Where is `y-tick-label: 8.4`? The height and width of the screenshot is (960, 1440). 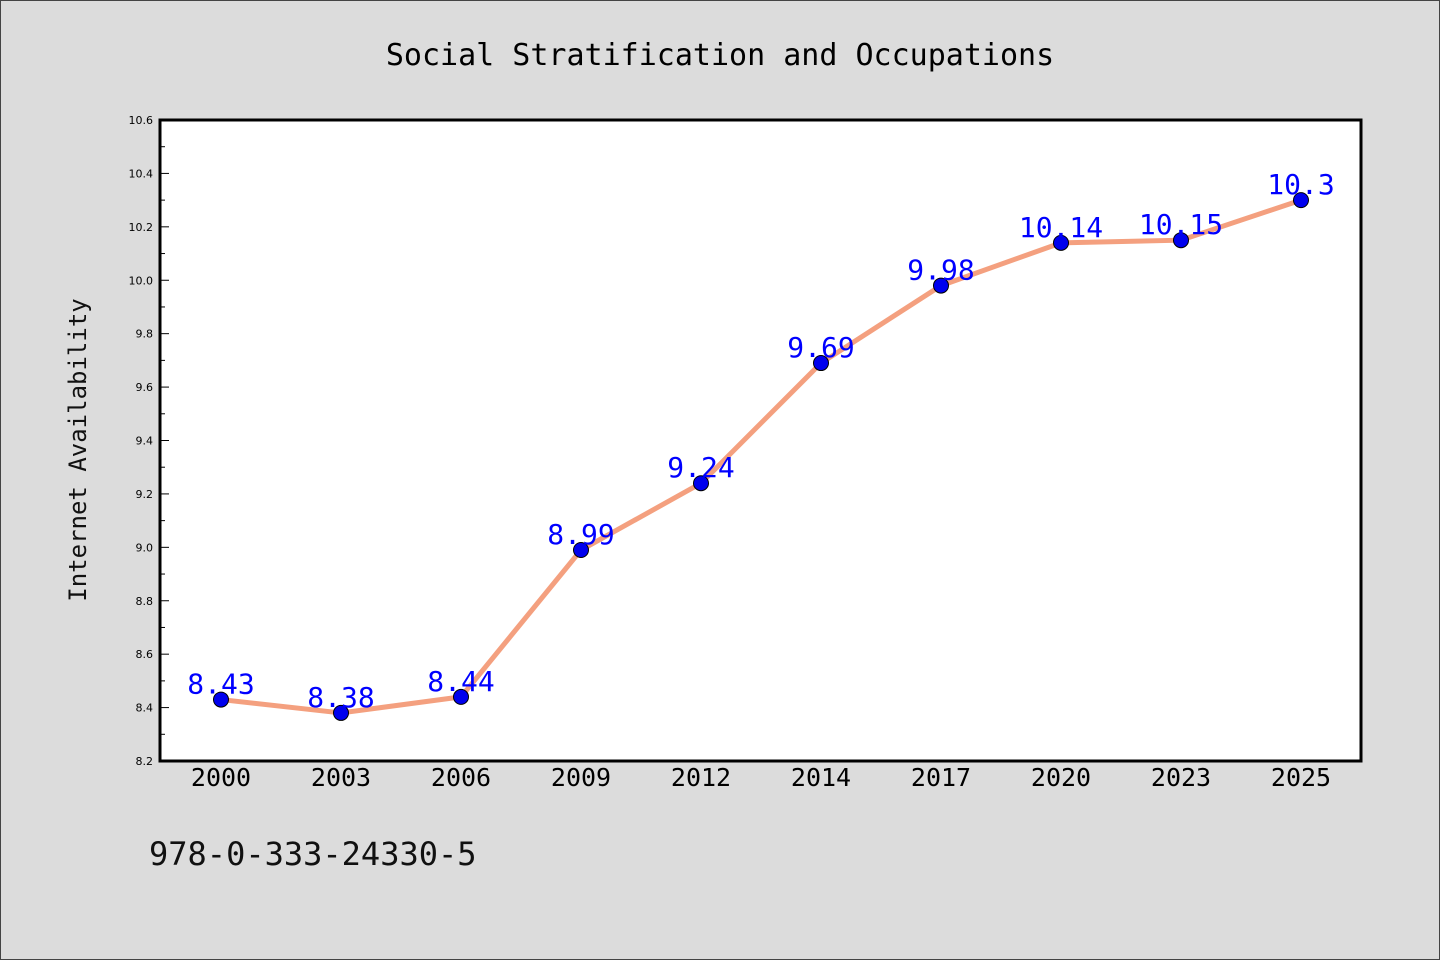
y-tick-label: 8.4 is located at coordinates (145, 708).